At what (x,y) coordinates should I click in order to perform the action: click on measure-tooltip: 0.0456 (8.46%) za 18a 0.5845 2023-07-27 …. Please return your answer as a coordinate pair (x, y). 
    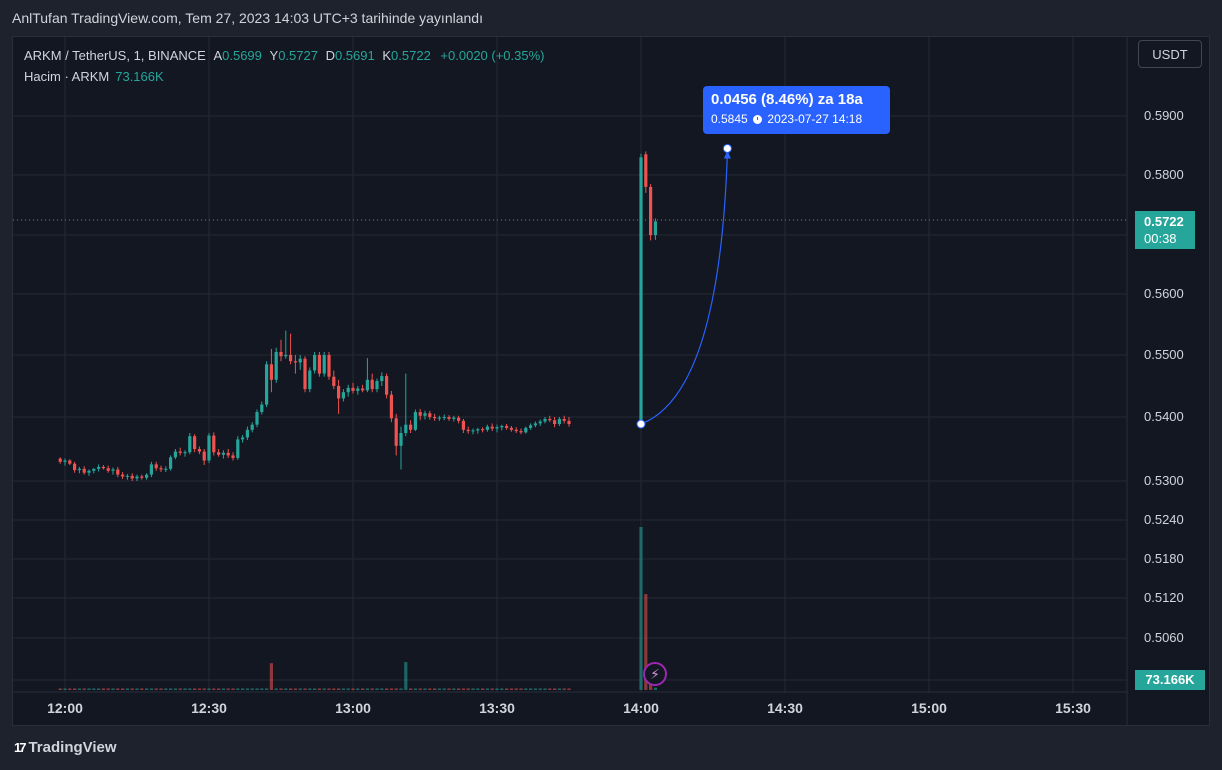
    Looking at the image, I should click on (796, 110).